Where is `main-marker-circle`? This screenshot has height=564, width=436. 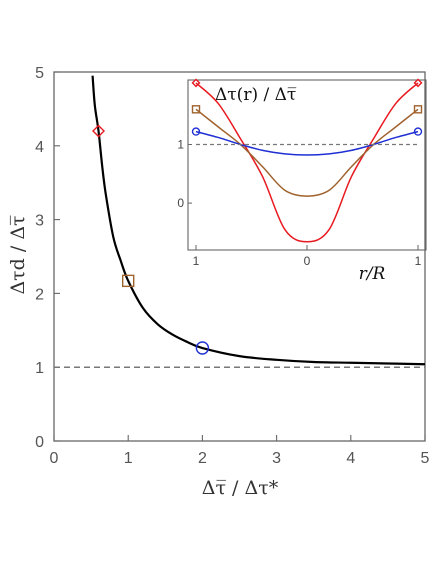 main-marker-circle is located at coordinates (202, 348).